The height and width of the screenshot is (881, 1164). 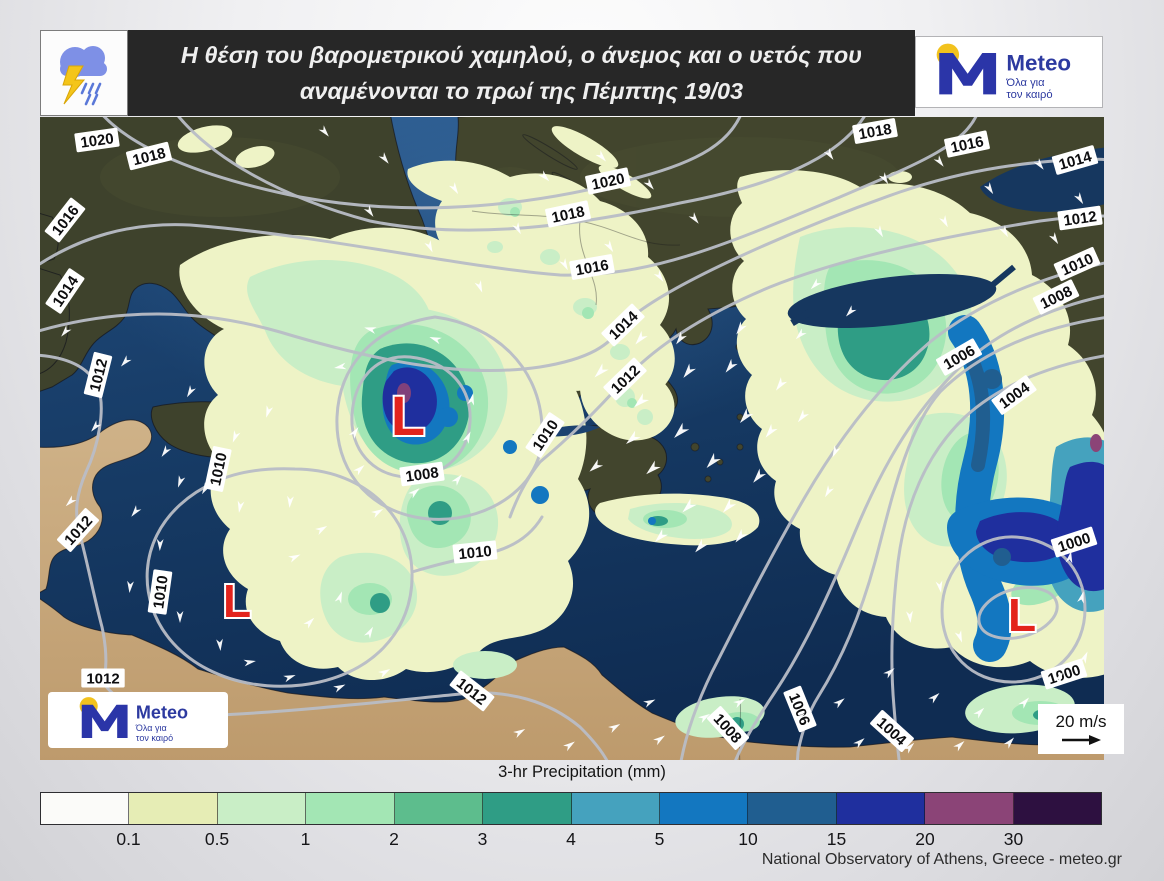 I want to click on colorbar, so click(x=571, y=808).